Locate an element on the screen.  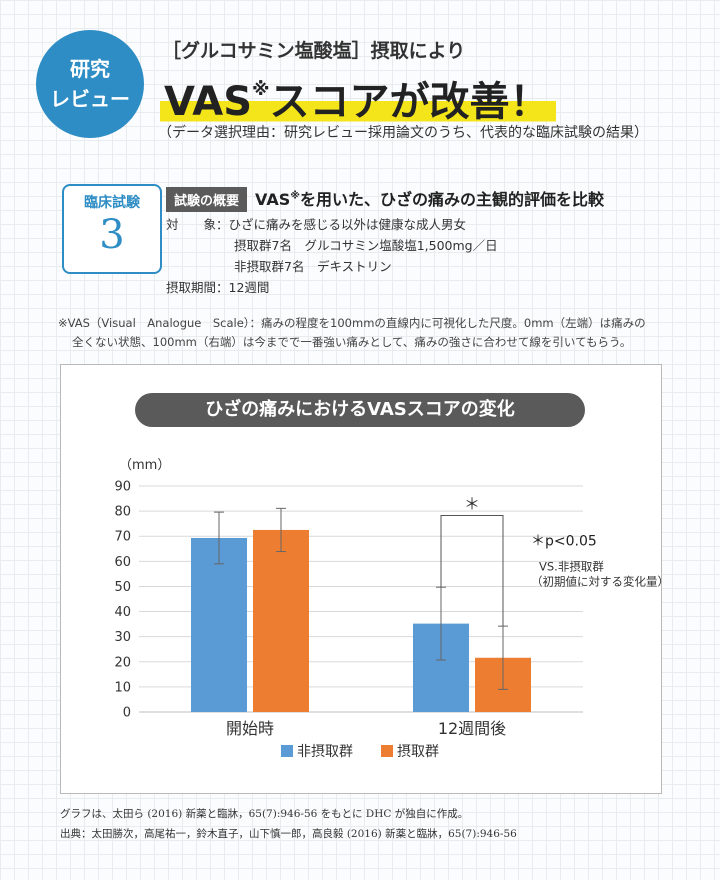
trial-overview: 試験の概要 VAS※を用いた、ひざの痛みの主観的評価を比較 is located at coordinates (385, 199).